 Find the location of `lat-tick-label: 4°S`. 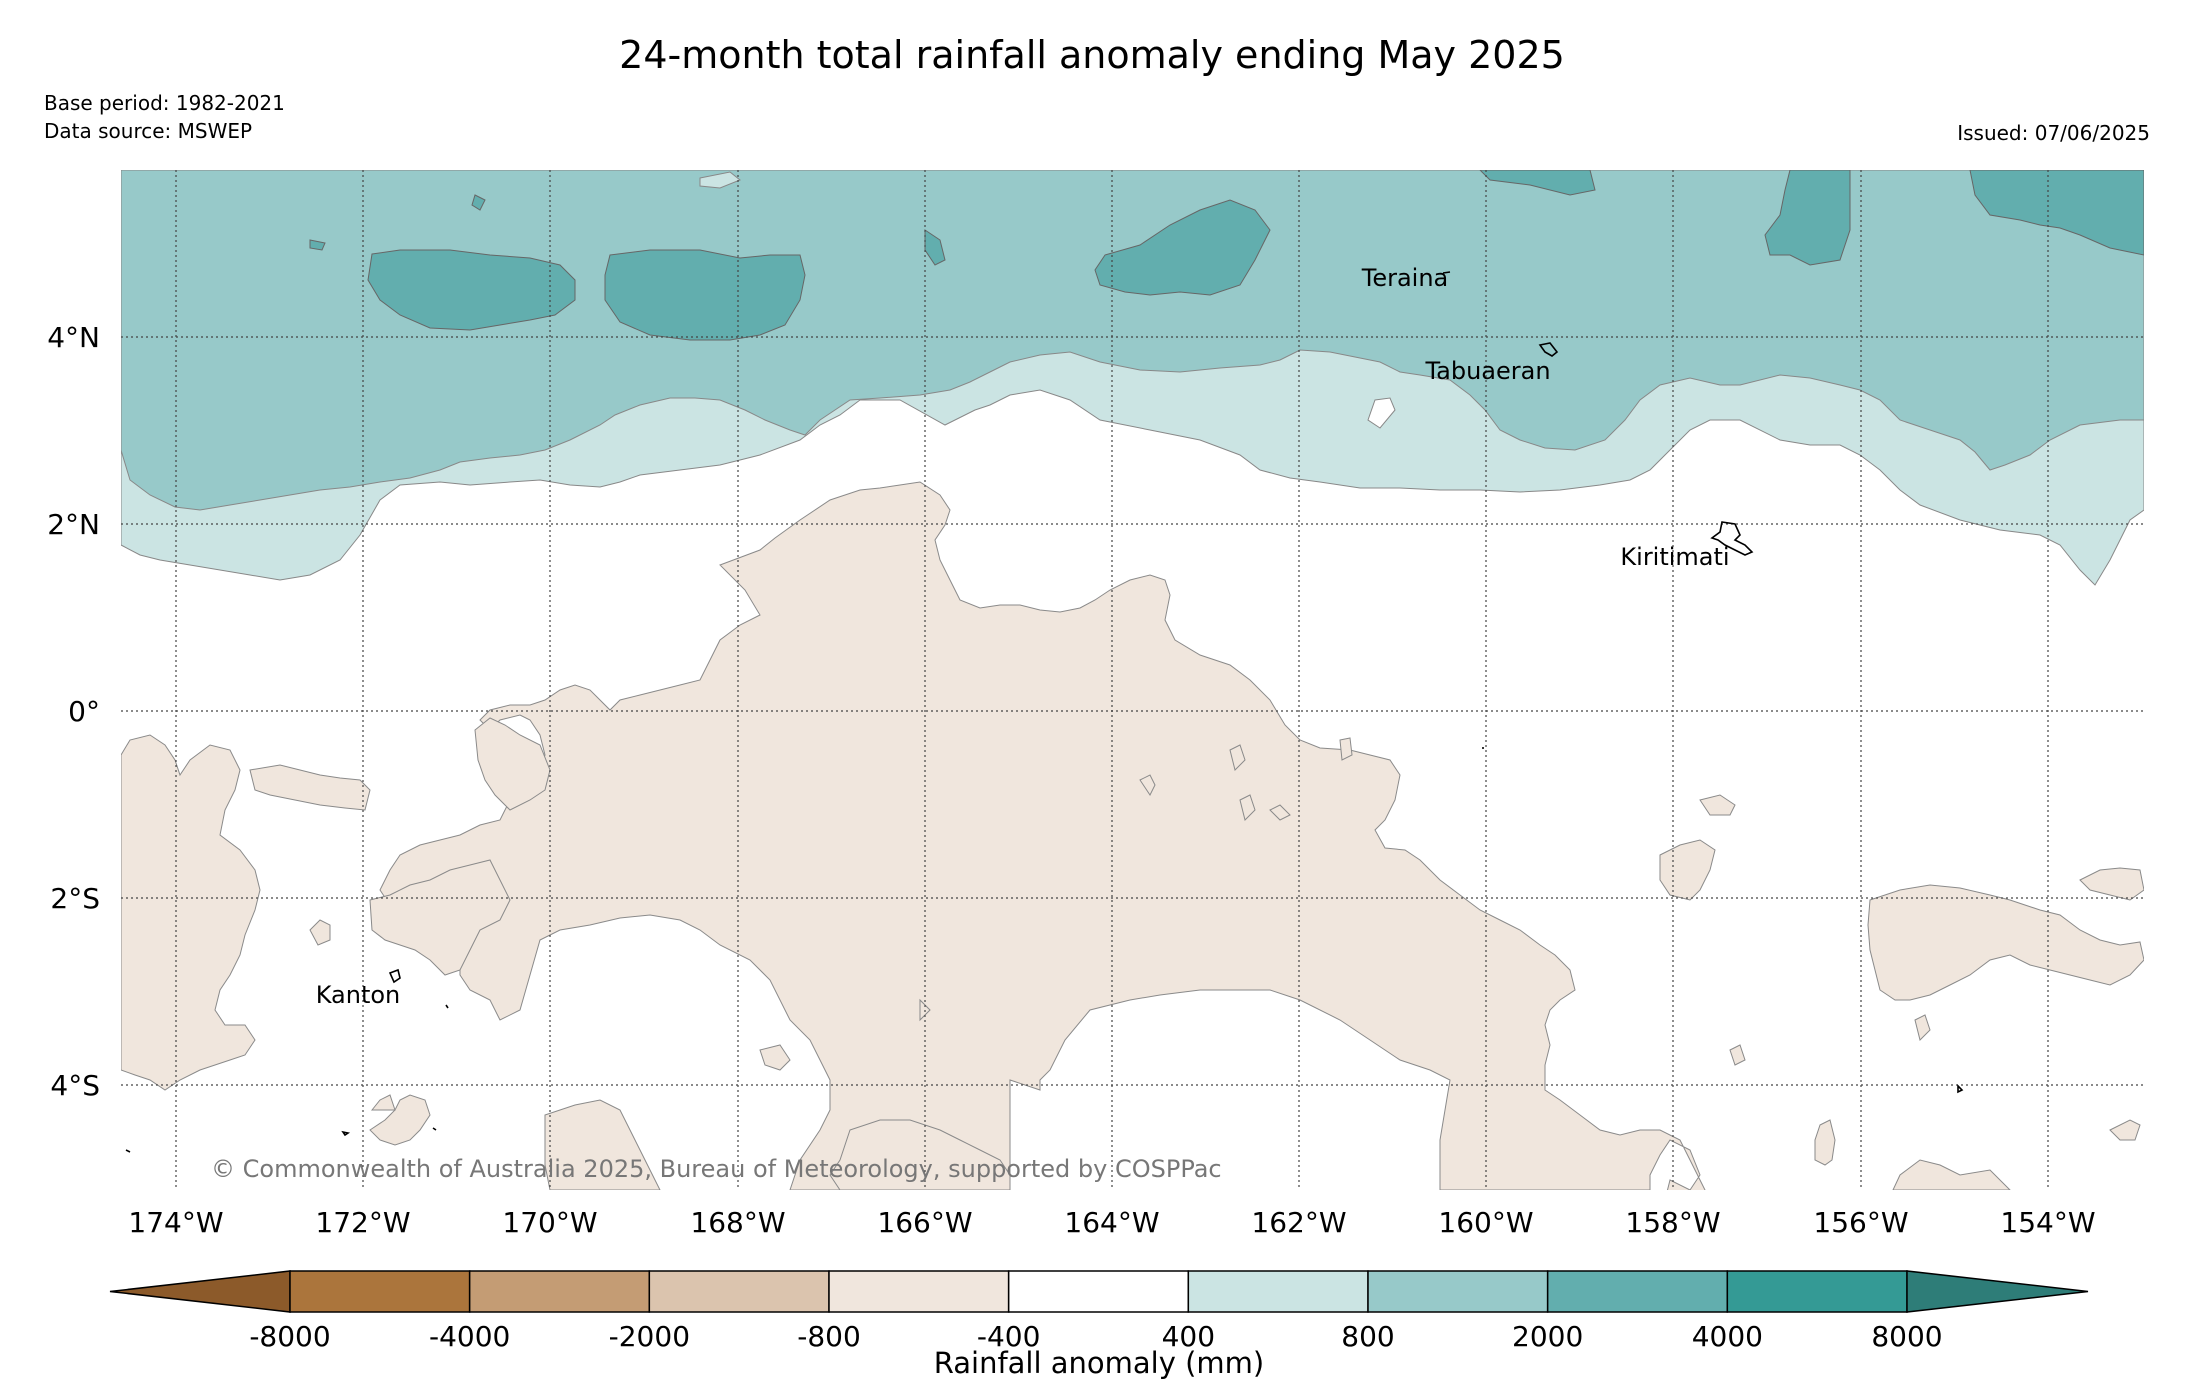

lat-tick-label: 4°S is located at coordinates (75, 1085).